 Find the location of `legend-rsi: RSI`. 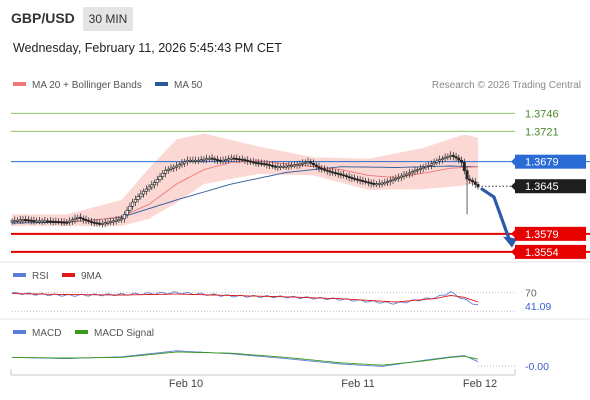

legend-rsi: RSI is located at coordinates (31, 276).